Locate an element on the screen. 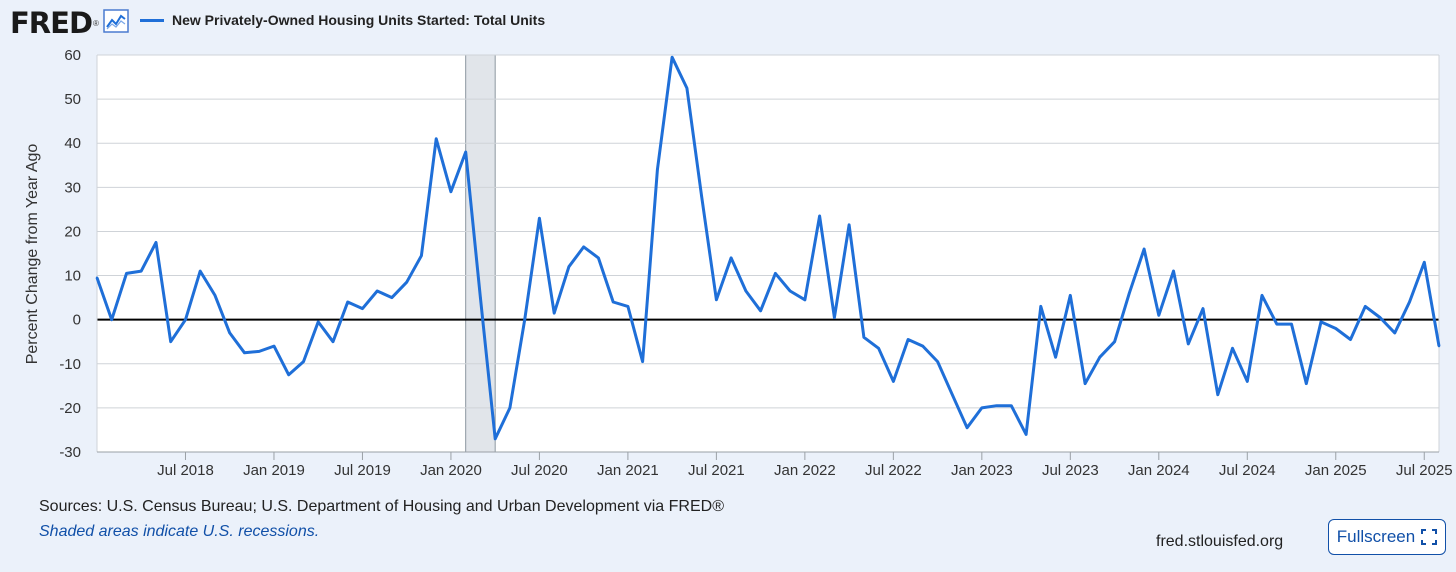  y-tick-label: -10 is located at coordinates (70, 364).